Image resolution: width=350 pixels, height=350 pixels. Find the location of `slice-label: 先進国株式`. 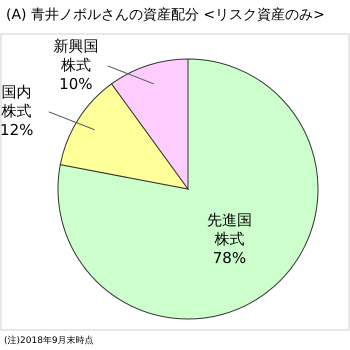

slice-label: 先進国株式 is located at coordinates (229, 229).